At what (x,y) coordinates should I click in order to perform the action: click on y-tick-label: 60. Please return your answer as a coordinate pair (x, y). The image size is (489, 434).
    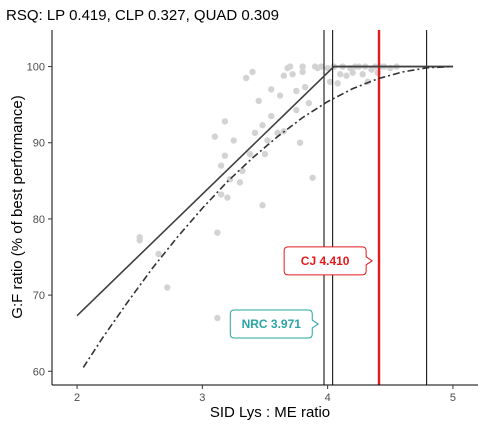
    Looking at the image, I should click on (39, 372).